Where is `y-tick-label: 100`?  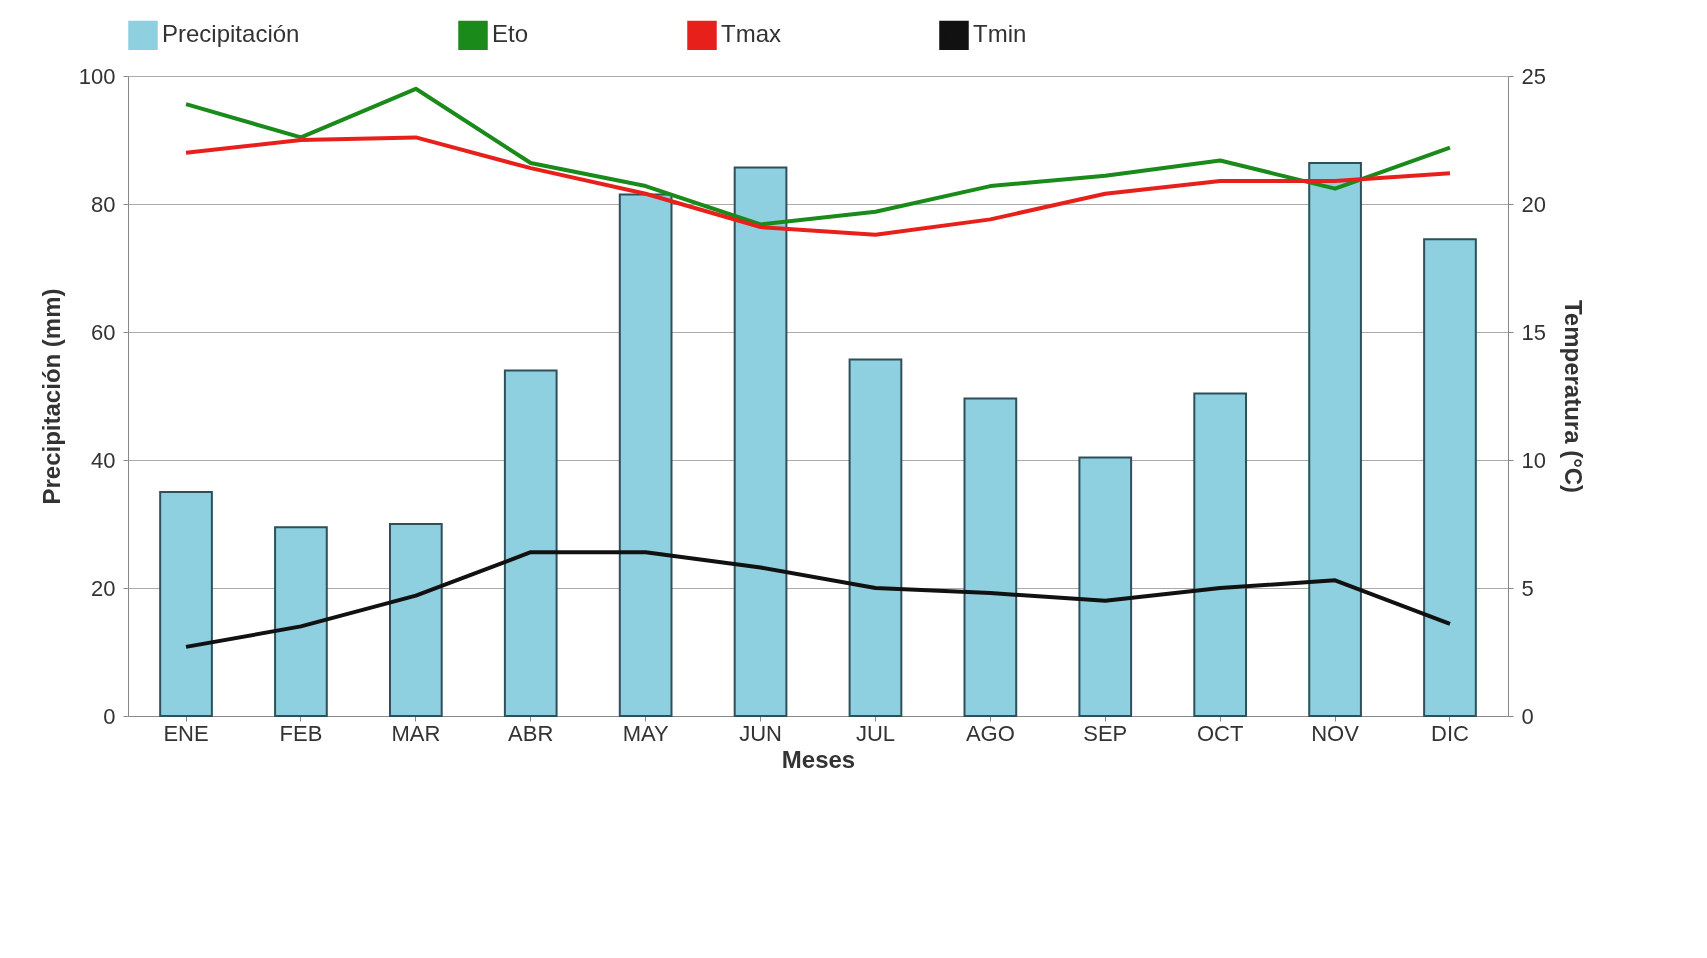 y-tick-label: 100 is located at coordinates (97, 76).